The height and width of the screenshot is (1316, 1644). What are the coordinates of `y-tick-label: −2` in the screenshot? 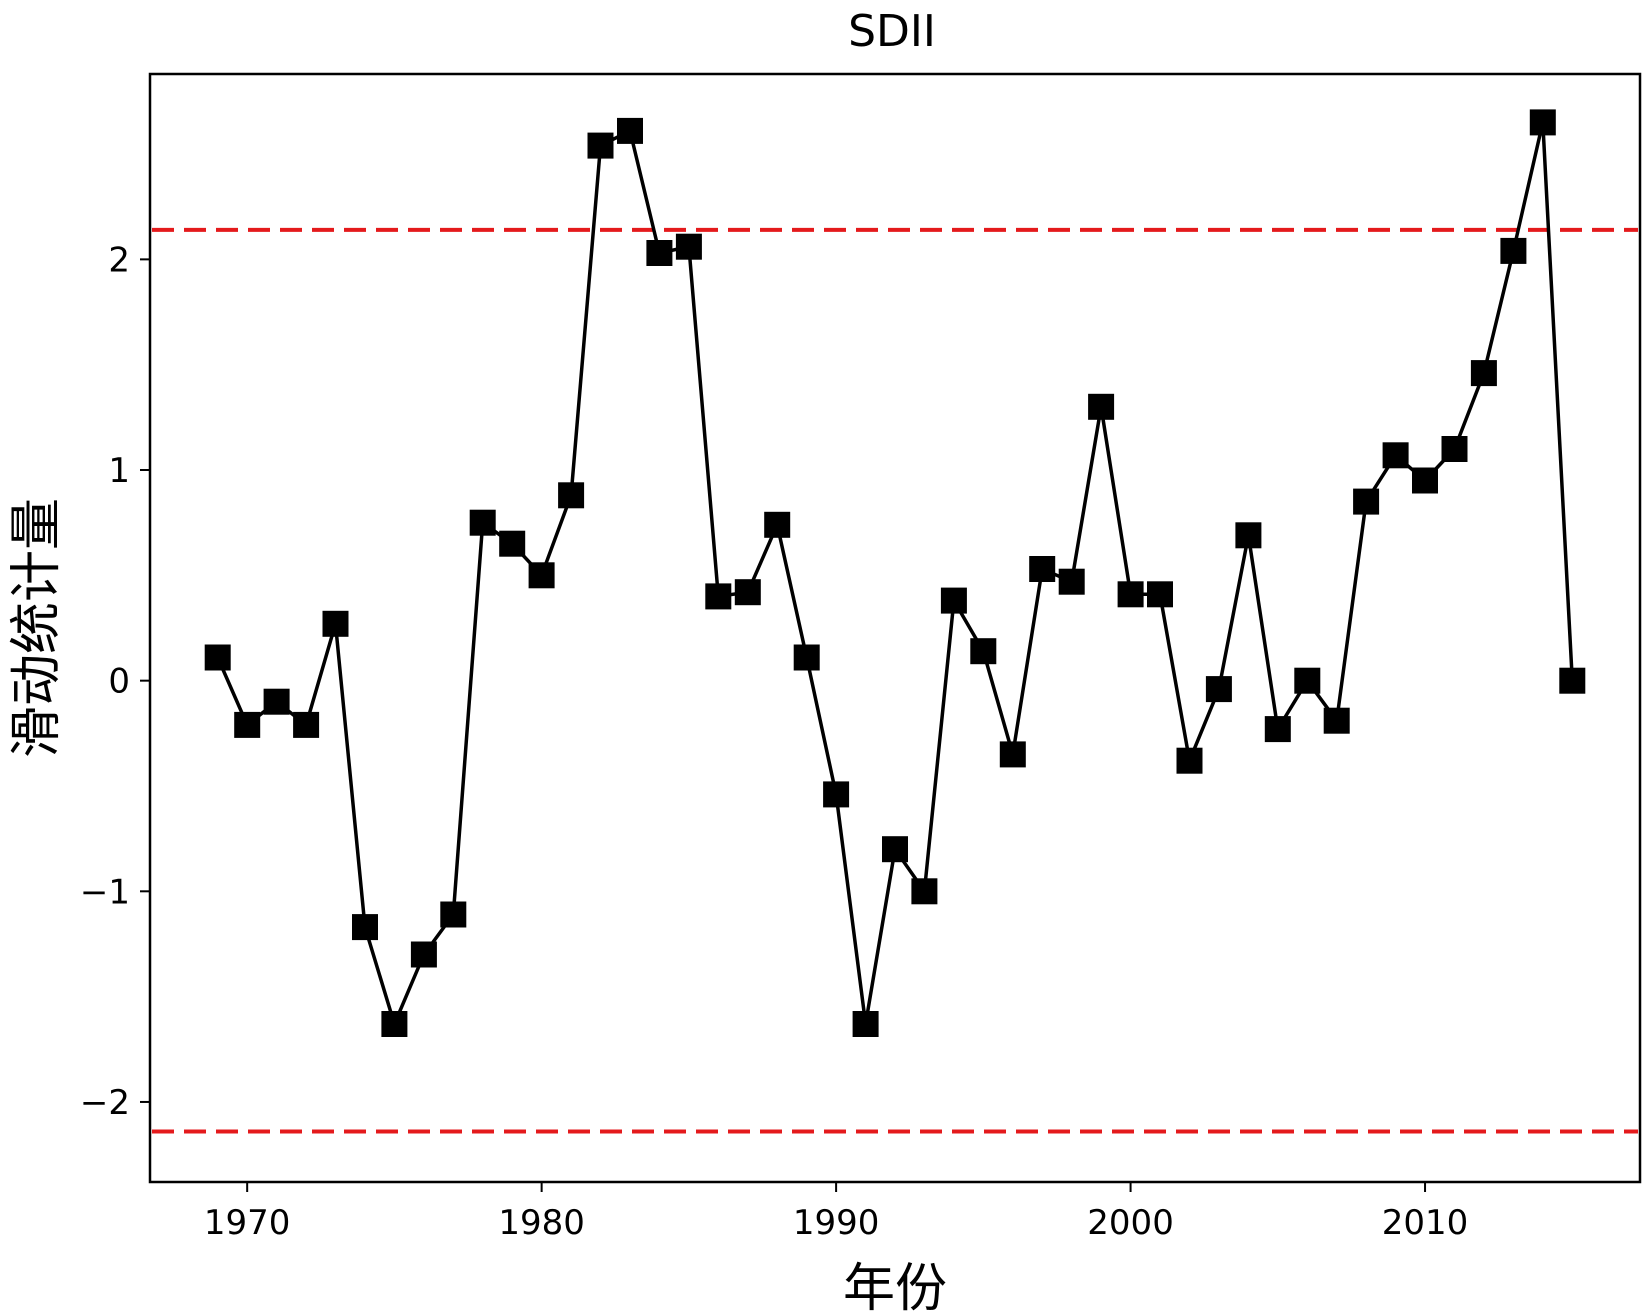 It's located at (105, 1103).